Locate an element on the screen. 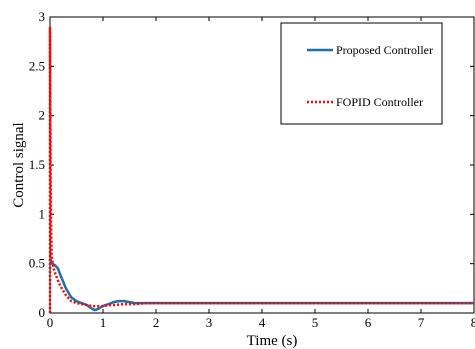 Image resolution: width=475 pixels, height=349 pixels. x-tick-label: 5 is located at coordinates (315, 322).